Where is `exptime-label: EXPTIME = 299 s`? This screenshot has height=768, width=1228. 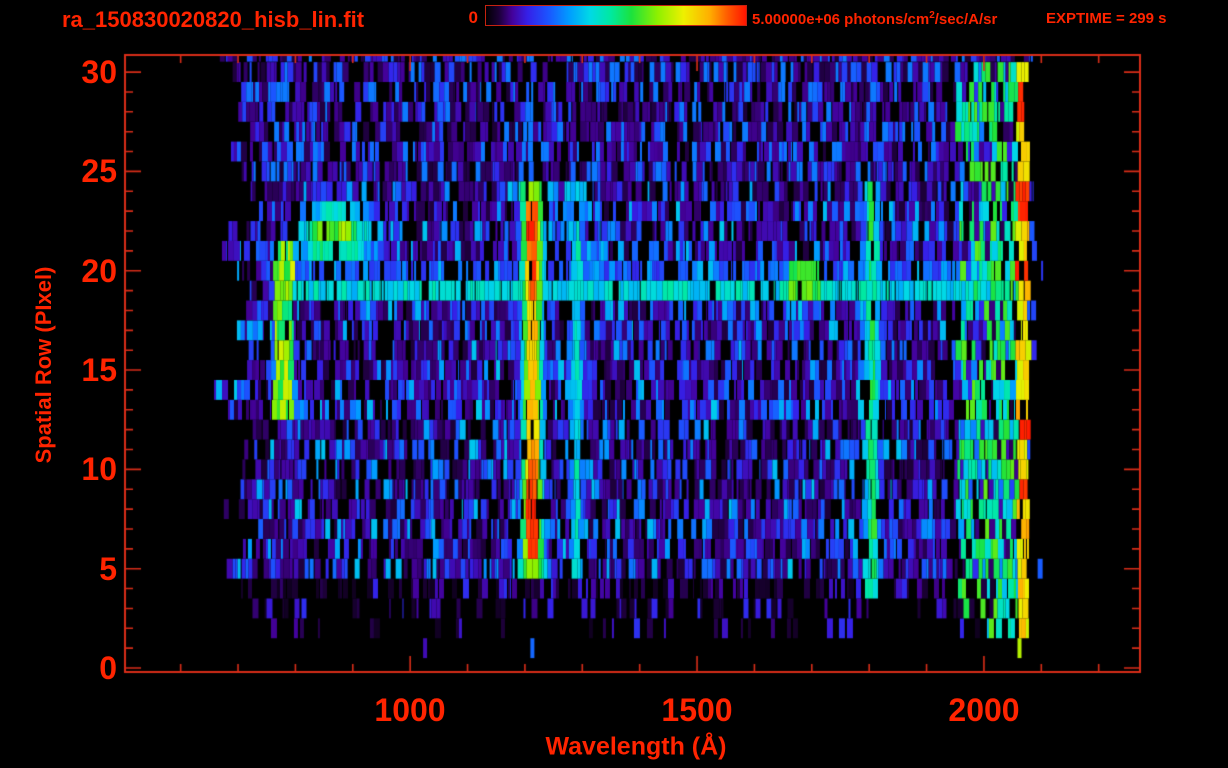 exptime-label: EXPTIME = 299 s is located at coordinates (1106, 18).